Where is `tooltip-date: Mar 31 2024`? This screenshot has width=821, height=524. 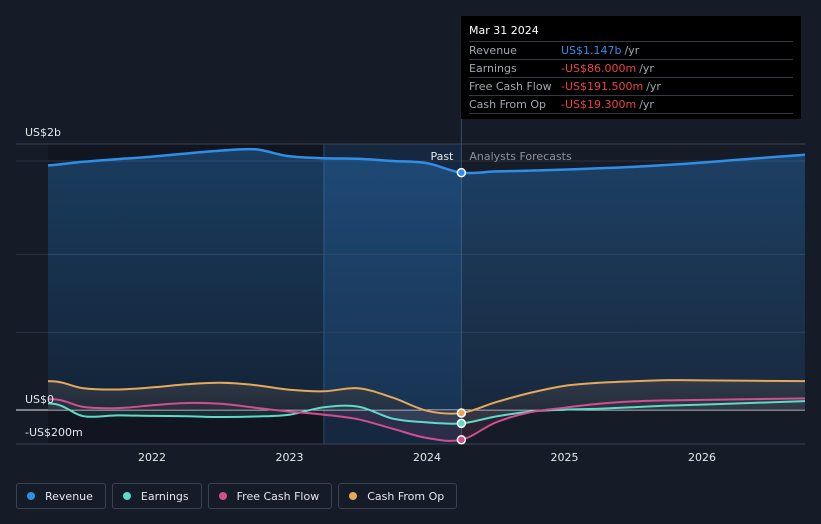 tooltip-date: Mar 31 2024 is located at coordinates (504, 30).